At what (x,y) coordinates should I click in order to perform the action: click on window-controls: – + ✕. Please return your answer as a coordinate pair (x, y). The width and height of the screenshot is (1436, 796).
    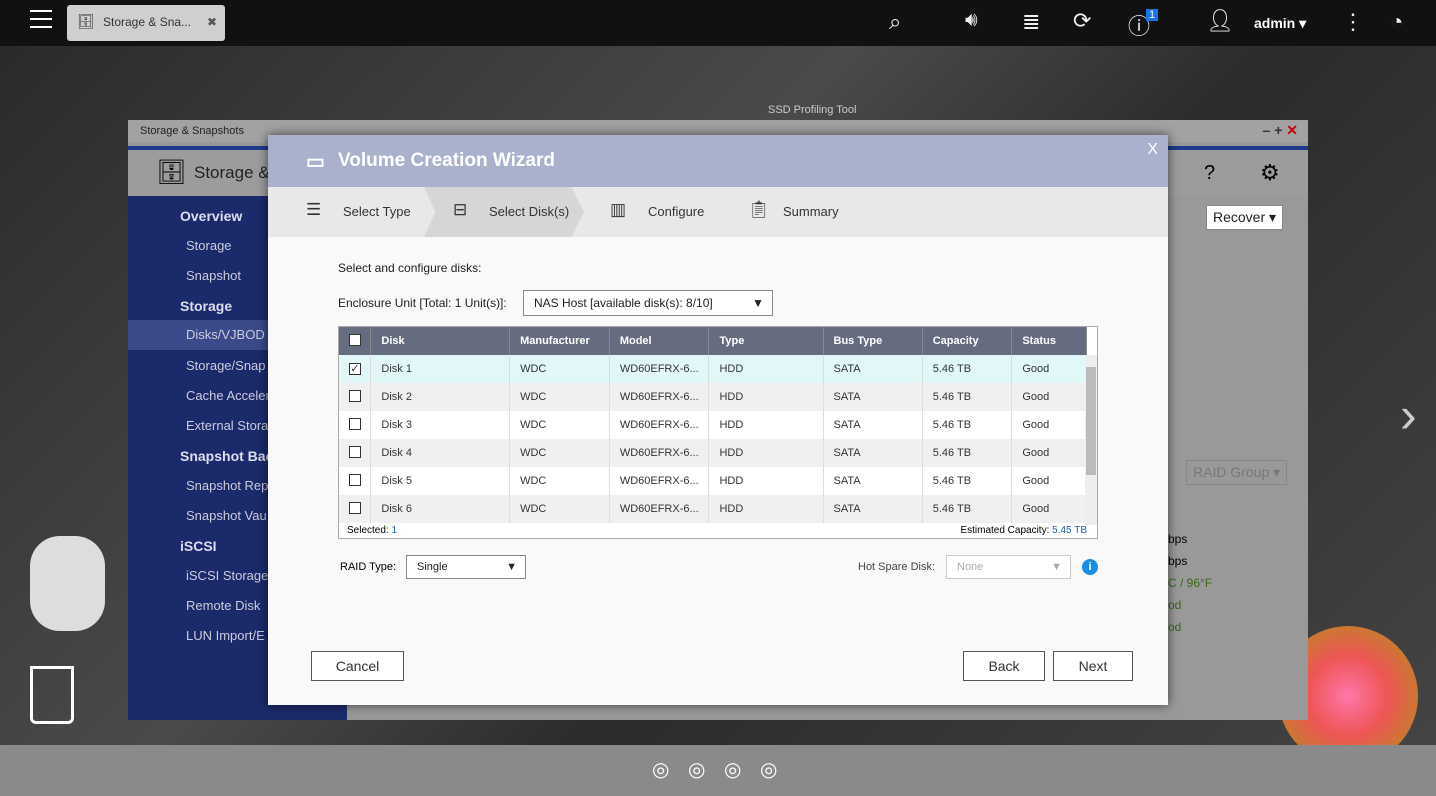
    Looking at the image, I should click on (1280, 130).